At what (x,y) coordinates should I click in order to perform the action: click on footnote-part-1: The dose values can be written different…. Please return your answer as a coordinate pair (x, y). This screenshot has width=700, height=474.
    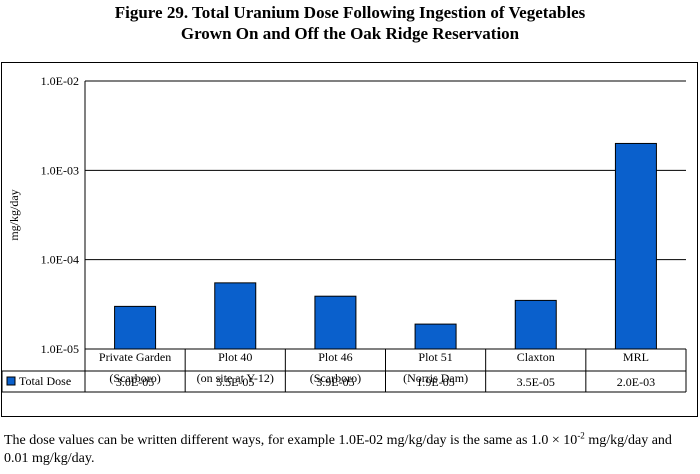
    Looking at the image, I should click on (291, 440).